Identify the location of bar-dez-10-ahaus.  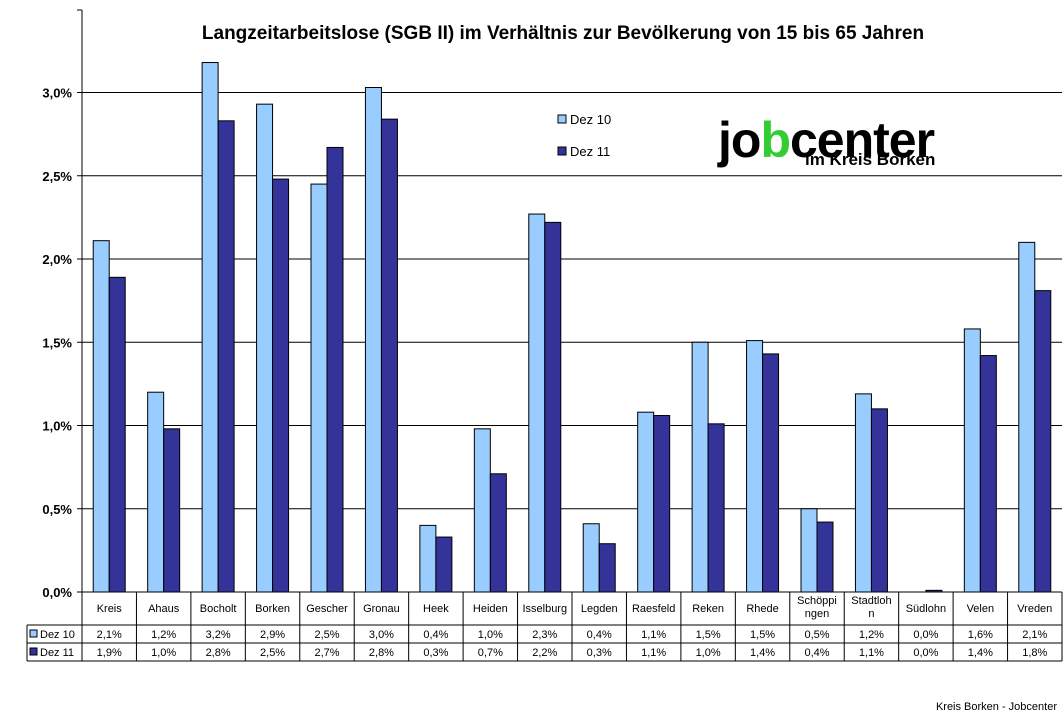
(156, 492).